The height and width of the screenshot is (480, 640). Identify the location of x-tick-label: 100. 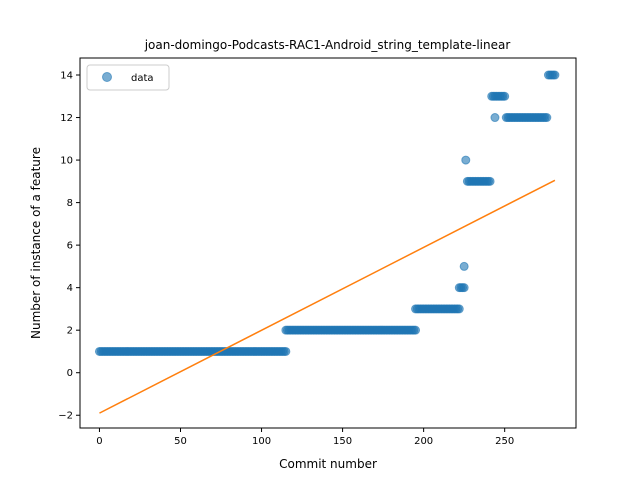
(261, 441).